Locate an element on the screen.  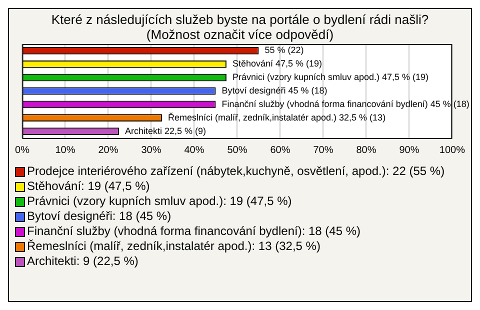
x-tick-label: 90% is located at coordinates (409, 150).